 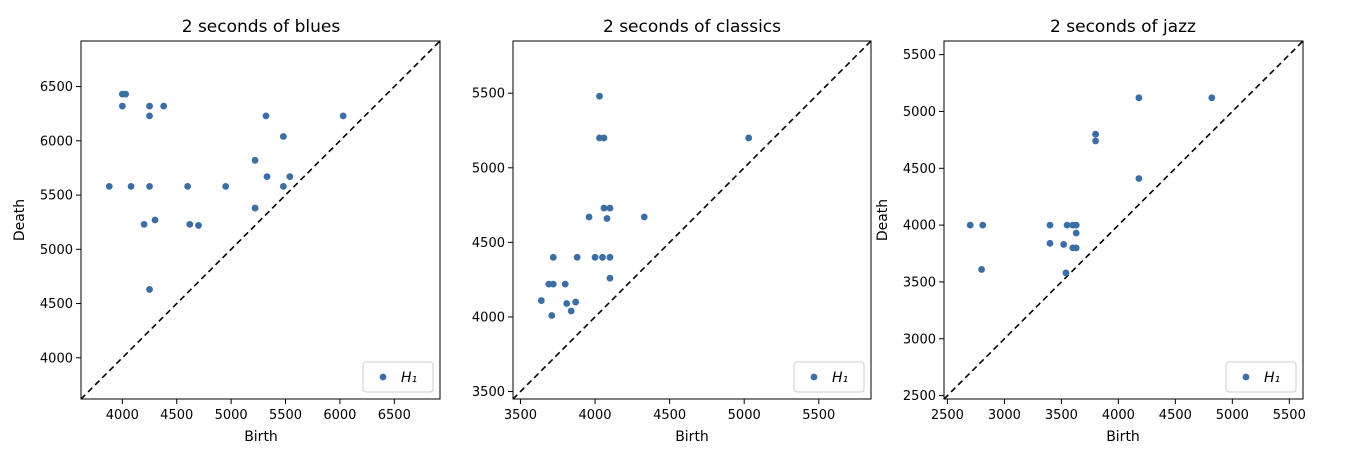 I want to click on x-tick-label: 2500, so click(x=947, y=415).